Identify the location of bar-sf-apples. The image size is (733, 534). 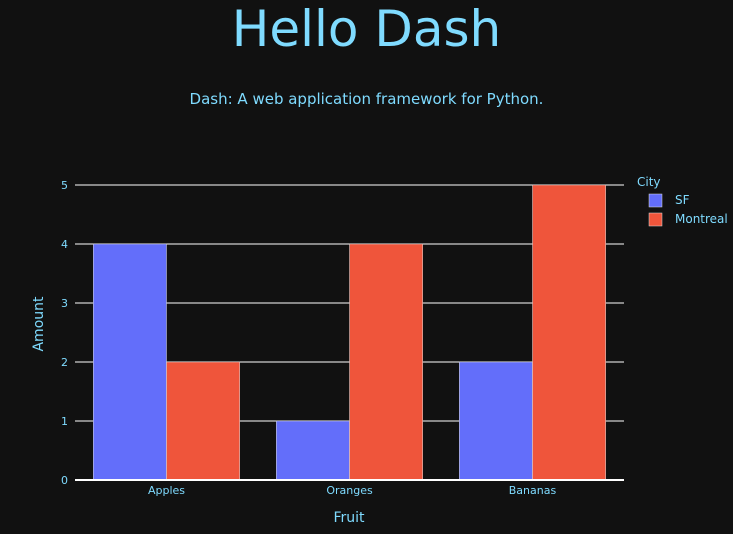
(130, 362).